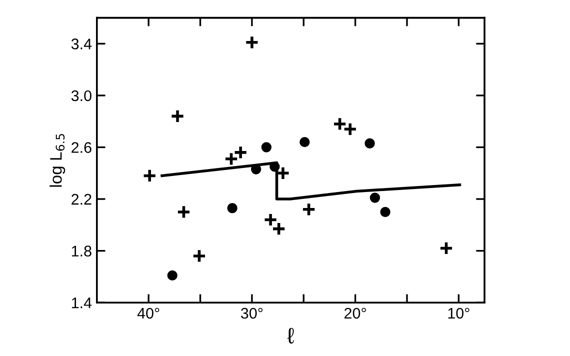 This screenshot has width=570, height=356. What do you see at coordinates (82, 251) in the screenshot?
I see `y-tick-label: 1.8` at bounding box center [82, 251].